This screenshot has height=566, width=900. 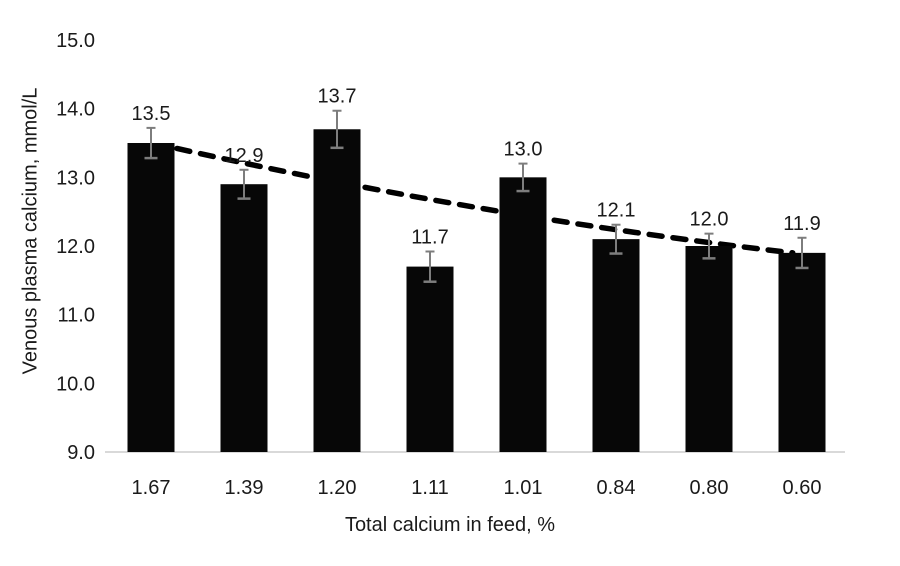 What do you see at coordinates (429, 237) in the screenshot?
I see `data-label: 11.7` at bounding box center [429, 237].